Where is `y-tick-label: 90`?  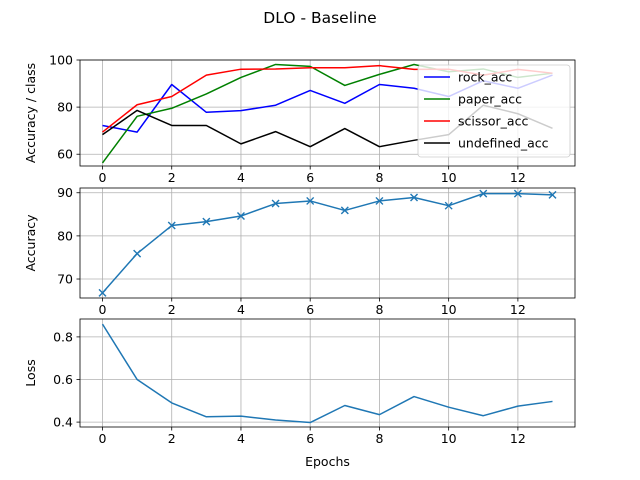 y-tick-label: 90 is located at coordinates (65, 192).